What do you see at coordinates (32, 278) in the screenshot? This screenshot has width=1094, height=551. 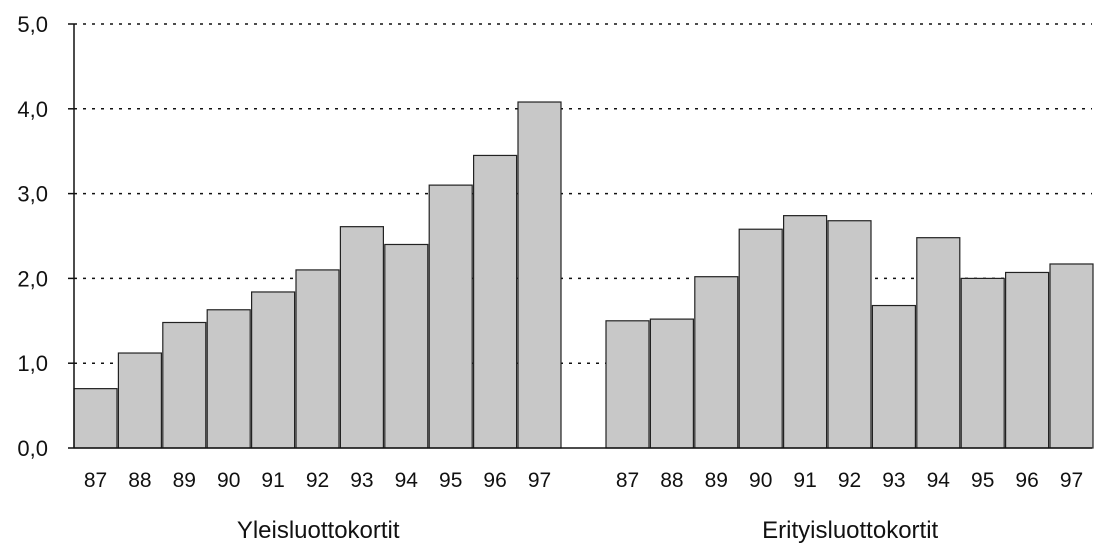 I see `y-tick-label: 2,0` at bounding box center [32, 278].